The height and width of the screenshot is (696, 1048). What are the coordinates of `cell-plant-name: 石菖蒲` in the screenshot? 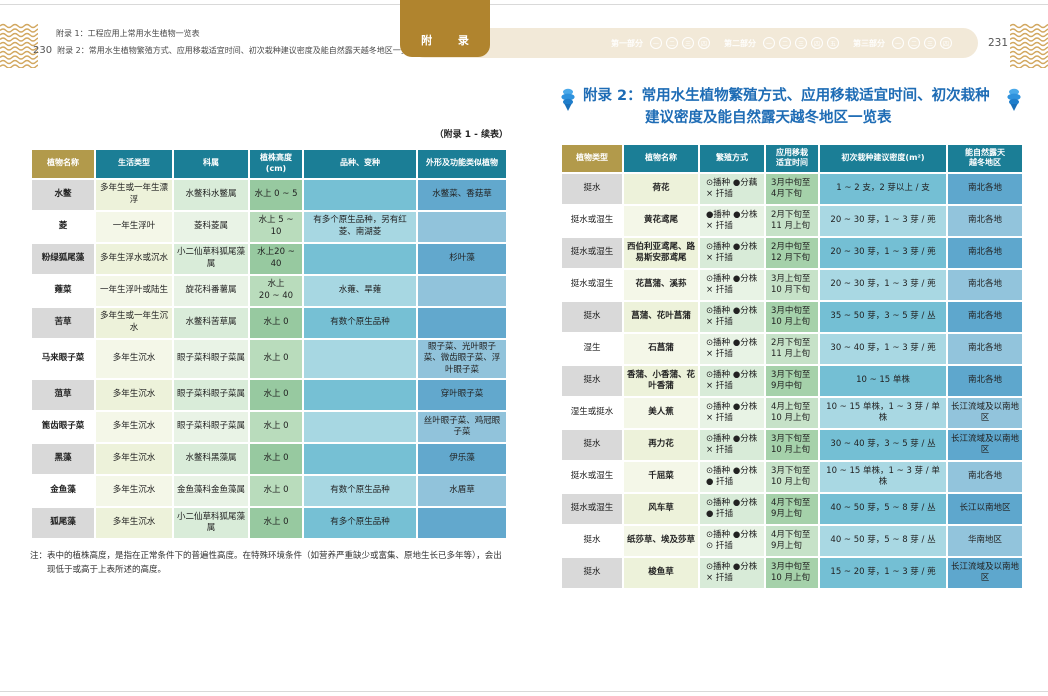 It's located at (661, 349).